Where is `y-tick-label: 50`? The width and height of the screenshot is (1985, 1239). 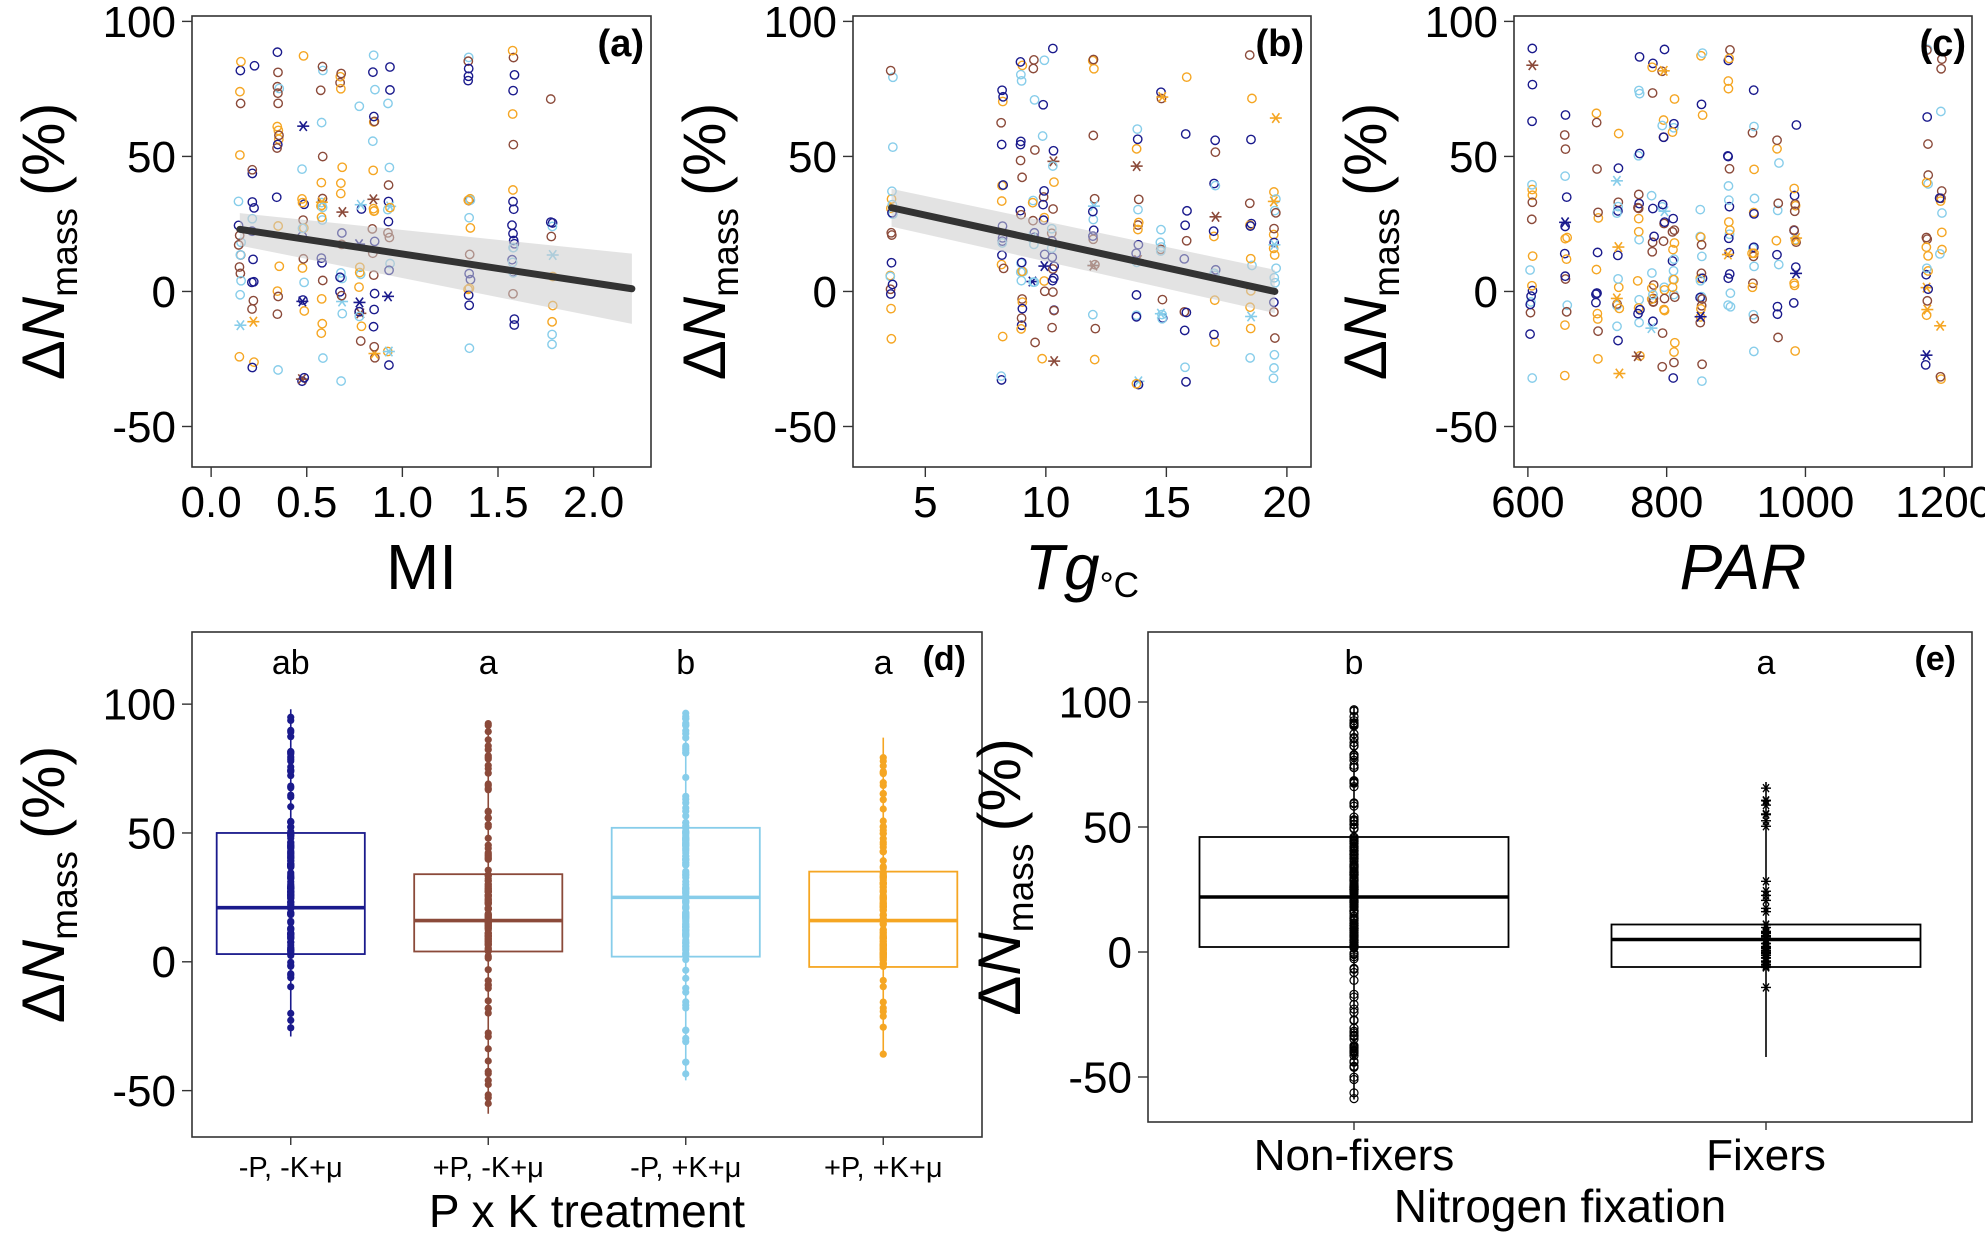
y-tick-label: 50 is located at coordinates (1107, 827).